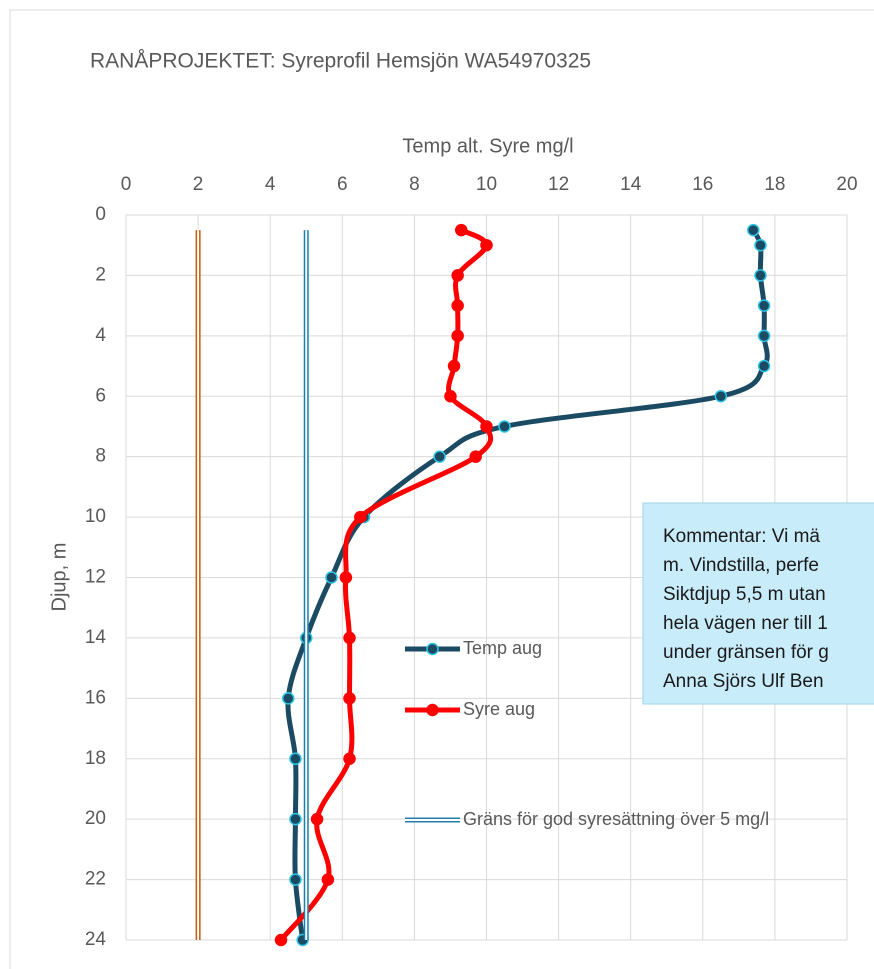  I want to click on legend-label: Temp aug, so click(503, 648).